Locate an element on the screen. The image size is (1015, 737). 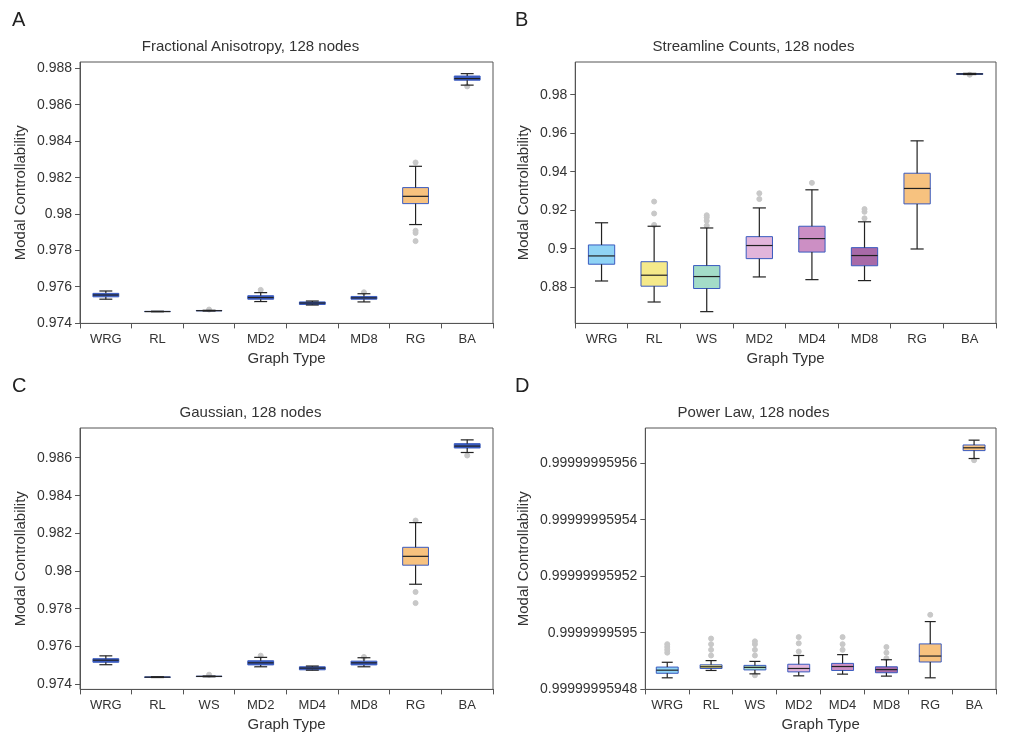
y-tick-label: 0.88 is located at coordinates (554, 286).